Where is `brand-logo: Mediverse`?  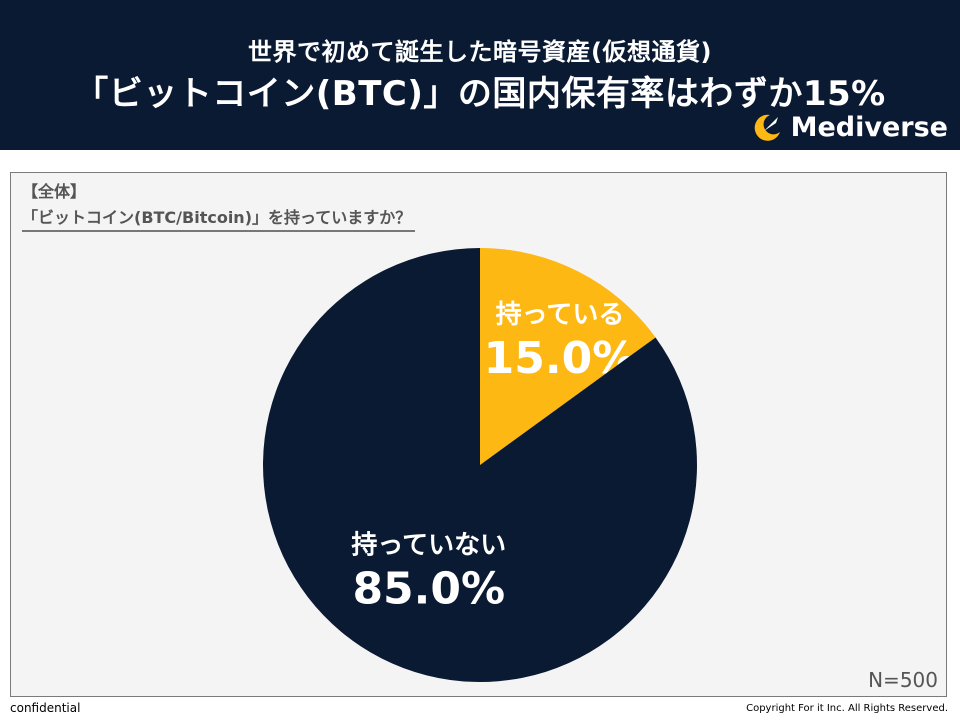
brand-logo: Mediverse is located at coordinates (849, 127).